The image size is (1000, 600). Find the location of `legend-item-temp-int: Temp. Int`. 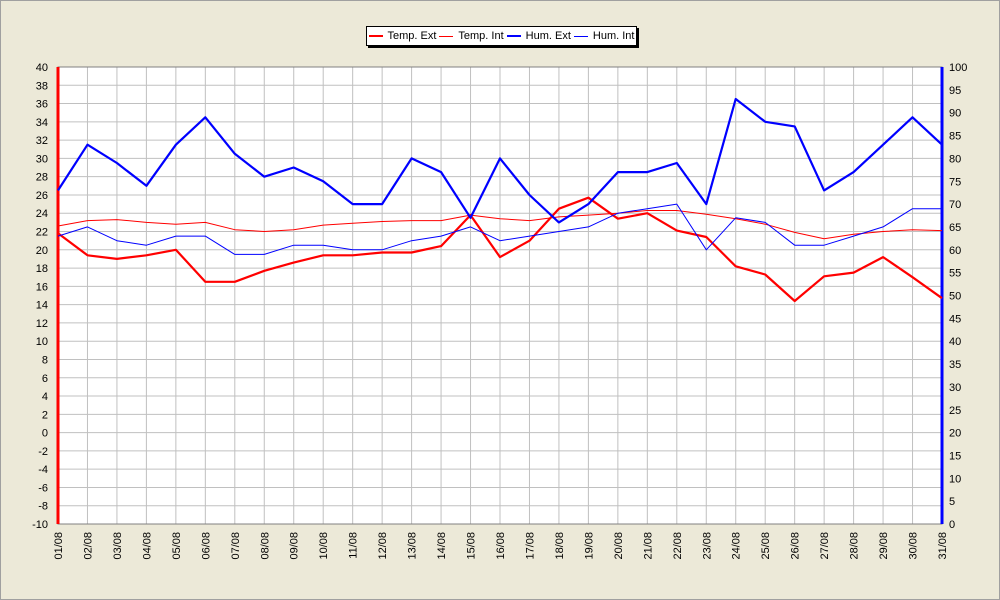

legend-item-temp-int: Temp. Int is located at coordinates (471, 36).